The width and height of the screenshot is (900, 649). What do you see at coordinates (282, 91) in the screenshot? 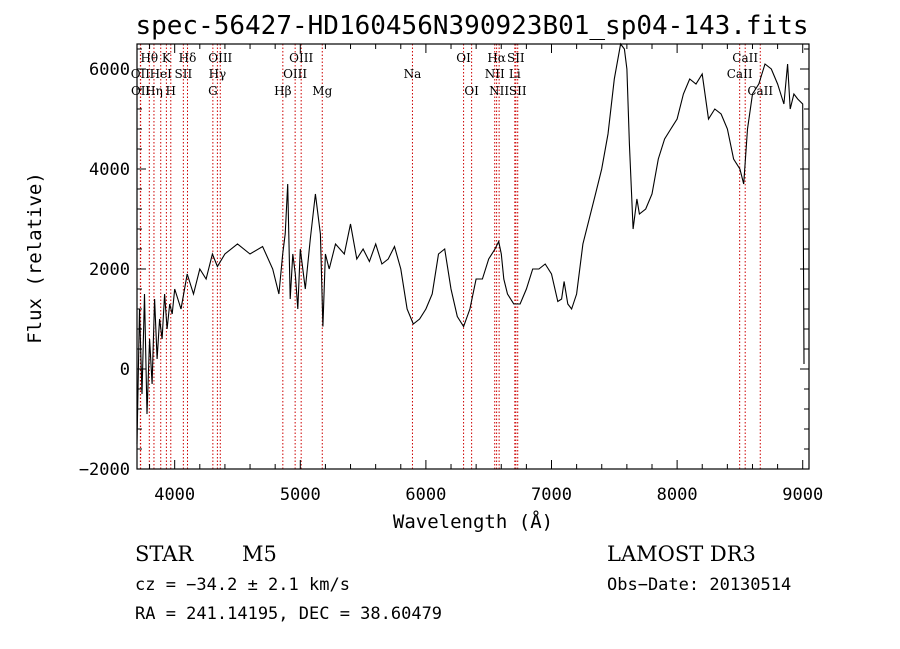
I see `spectral-line-label: Hβ` at bounding box center [282, 91].